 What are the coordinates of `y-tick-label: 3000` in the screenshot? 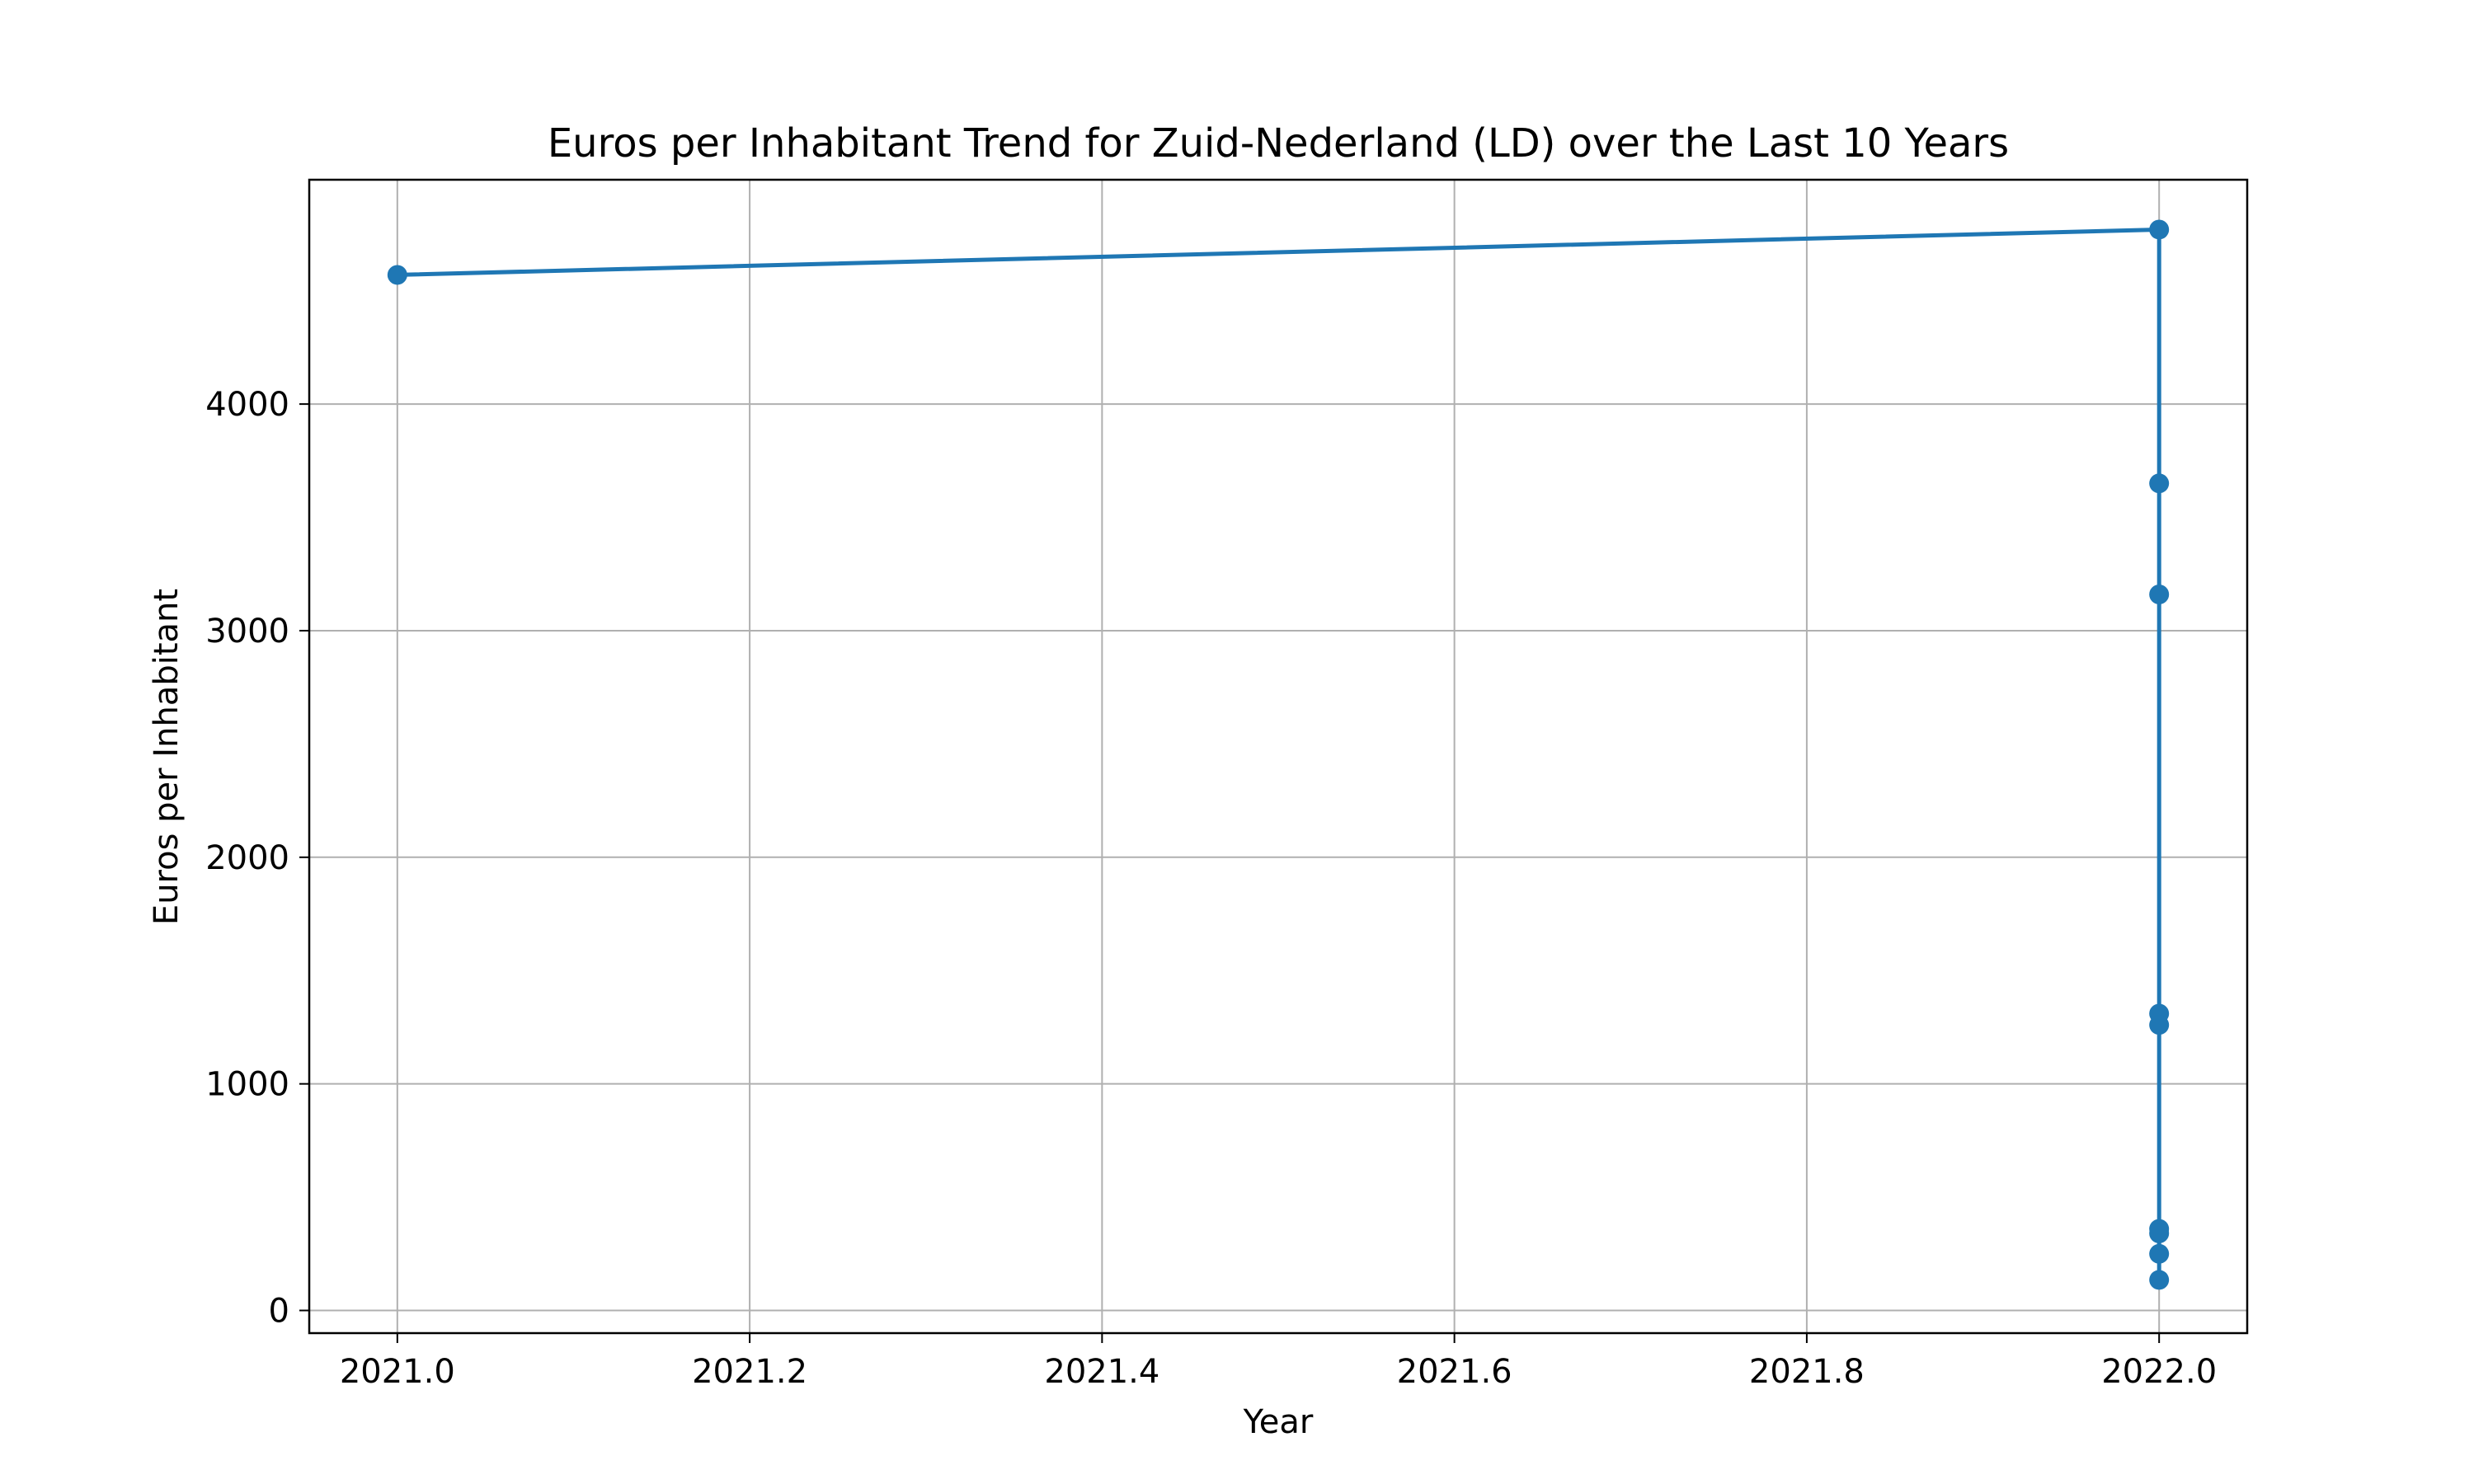 It's located at (247, 631).